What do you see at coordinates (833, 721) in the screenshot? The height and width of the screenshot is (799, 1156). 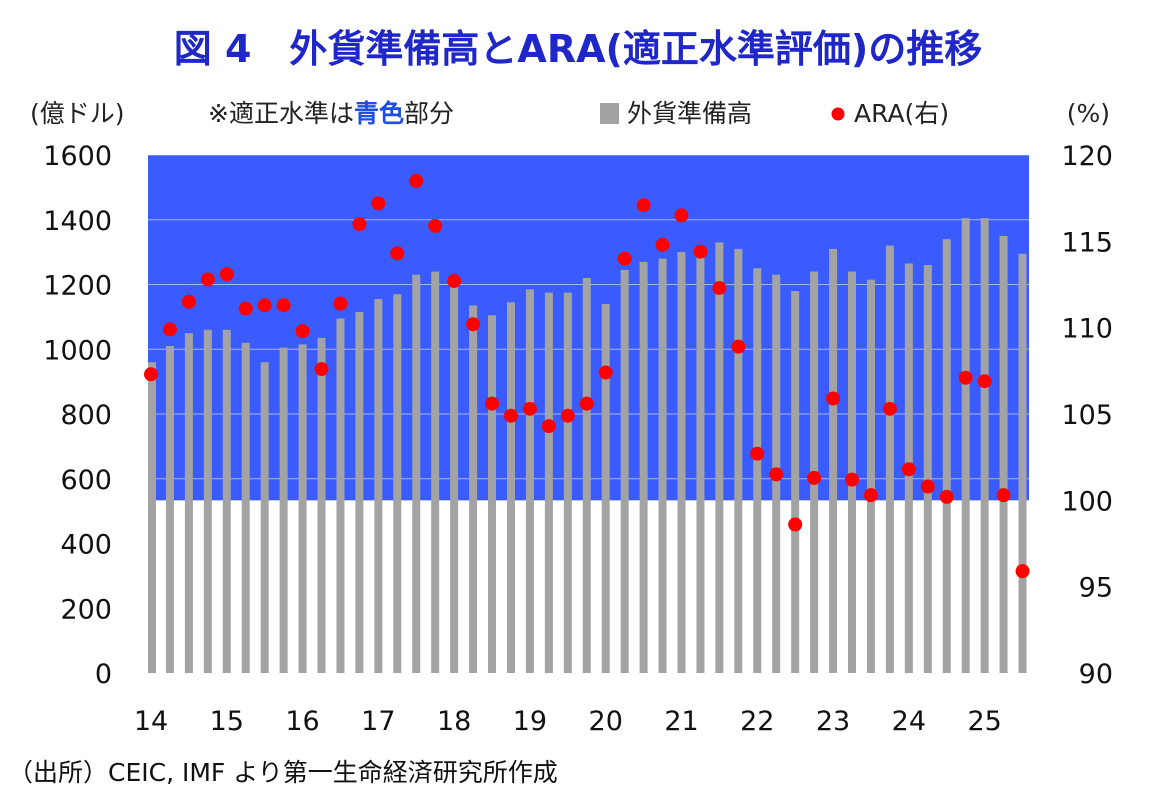 I see `x-tick-label: 23` at bounding box center [833, 721].